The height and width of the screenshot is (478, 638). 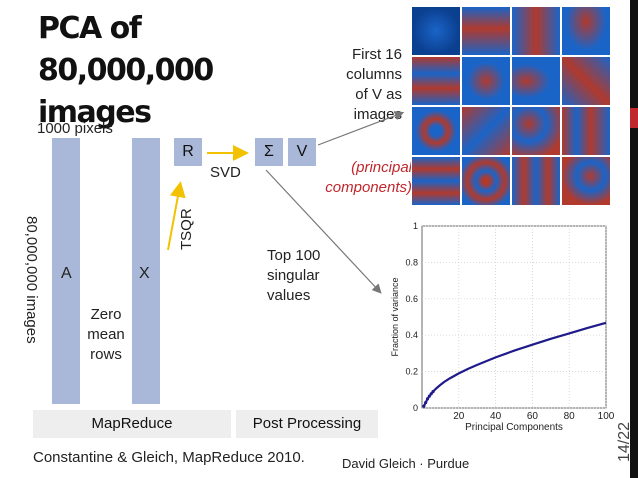 What do you see at coordinates (533, 416) in the screenshot?
I see `x-tick-label: 60` at bounding box center [533, 416].